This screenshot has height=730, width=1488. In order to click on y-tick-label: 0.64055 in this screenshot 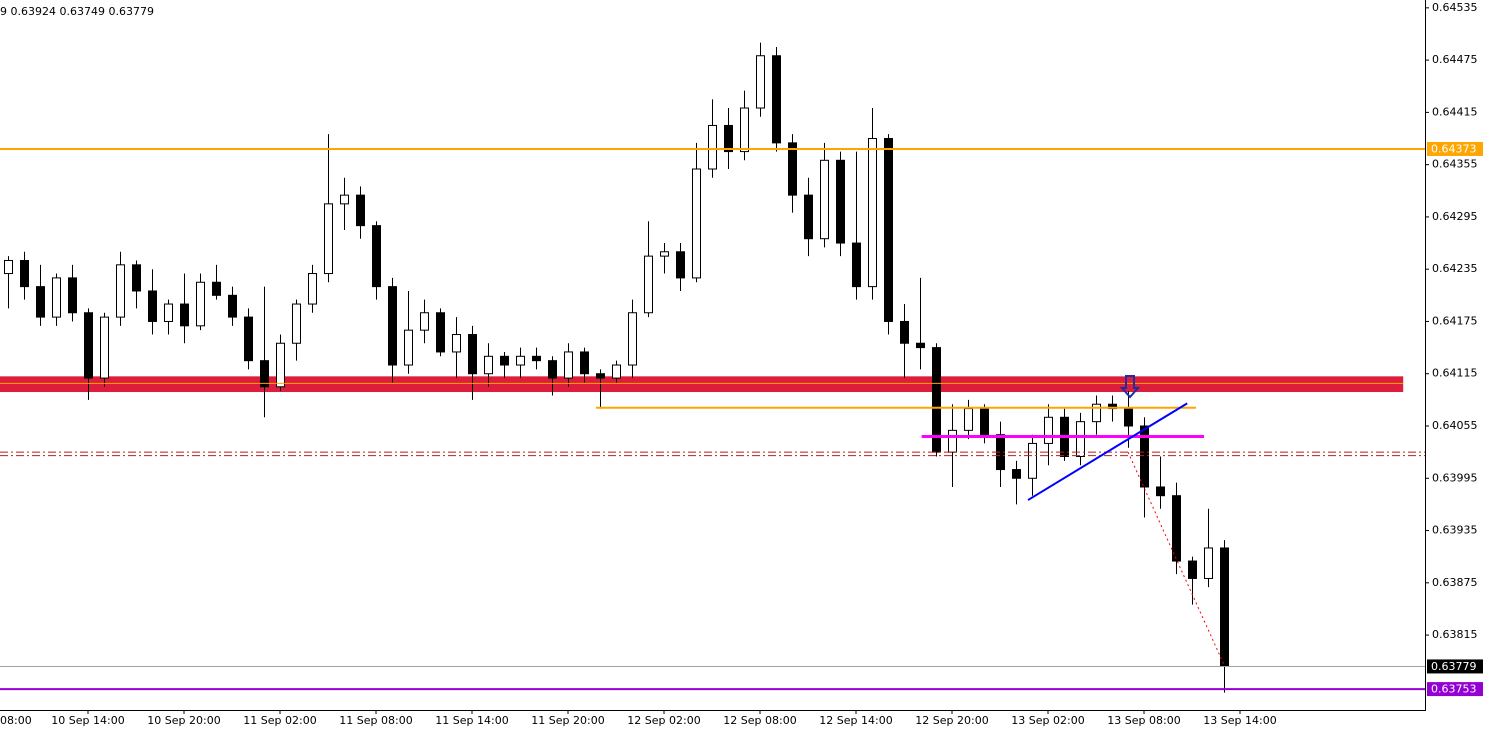, I will do `click(1455, 425)`.